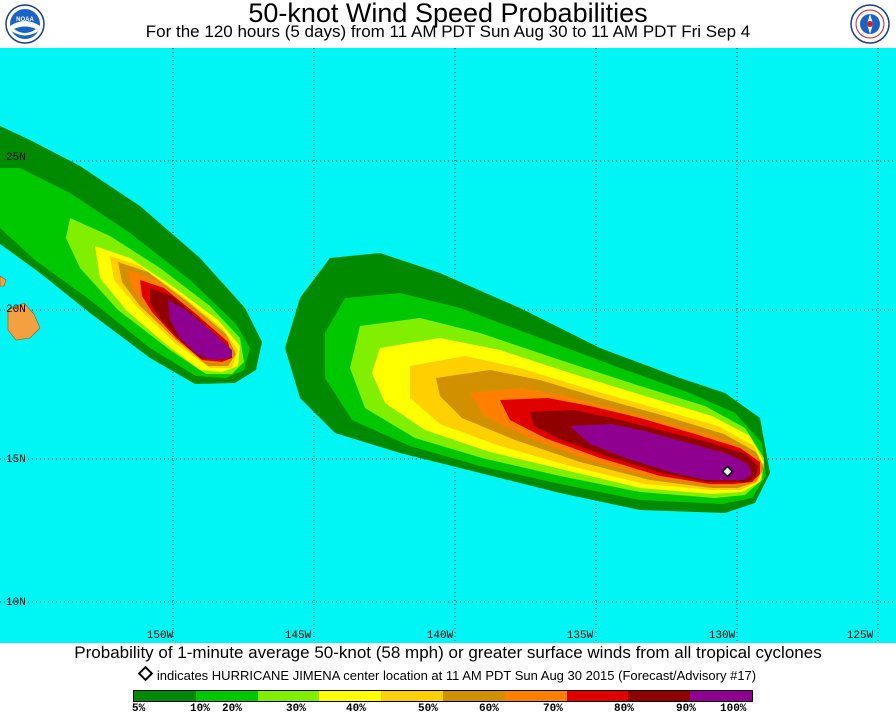 This screenshot has width=896, height=716. What do you see at coordinates (16, 158) in the screenshot?
I see `lat-label: 25N` at bounding box center [16, 158].